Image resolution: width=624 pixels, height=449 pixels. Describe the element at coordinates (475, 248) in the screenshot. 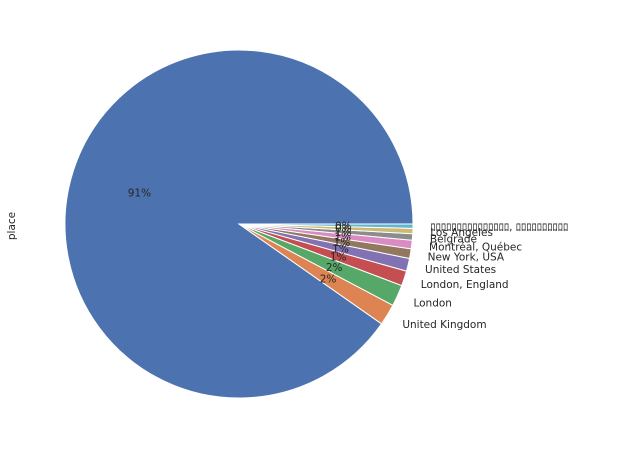

I see `slice-category-label: Montréal, Québec` at that location.